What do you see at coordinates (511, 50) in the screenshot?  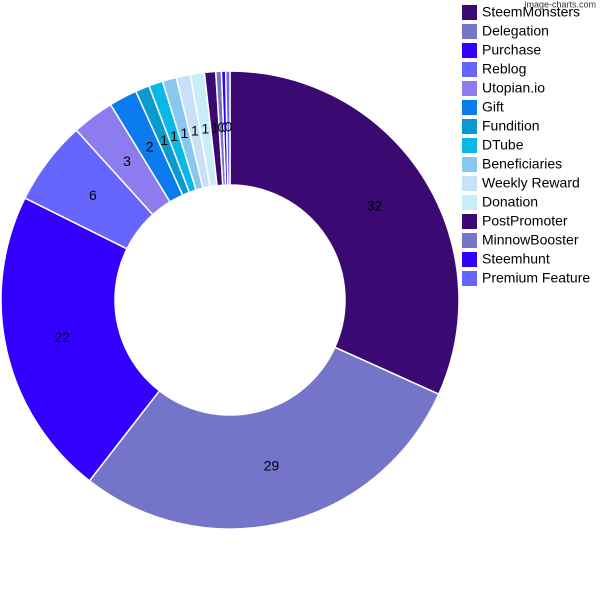 I see `legend-text: Purchase` at bounding box center [511, 50].